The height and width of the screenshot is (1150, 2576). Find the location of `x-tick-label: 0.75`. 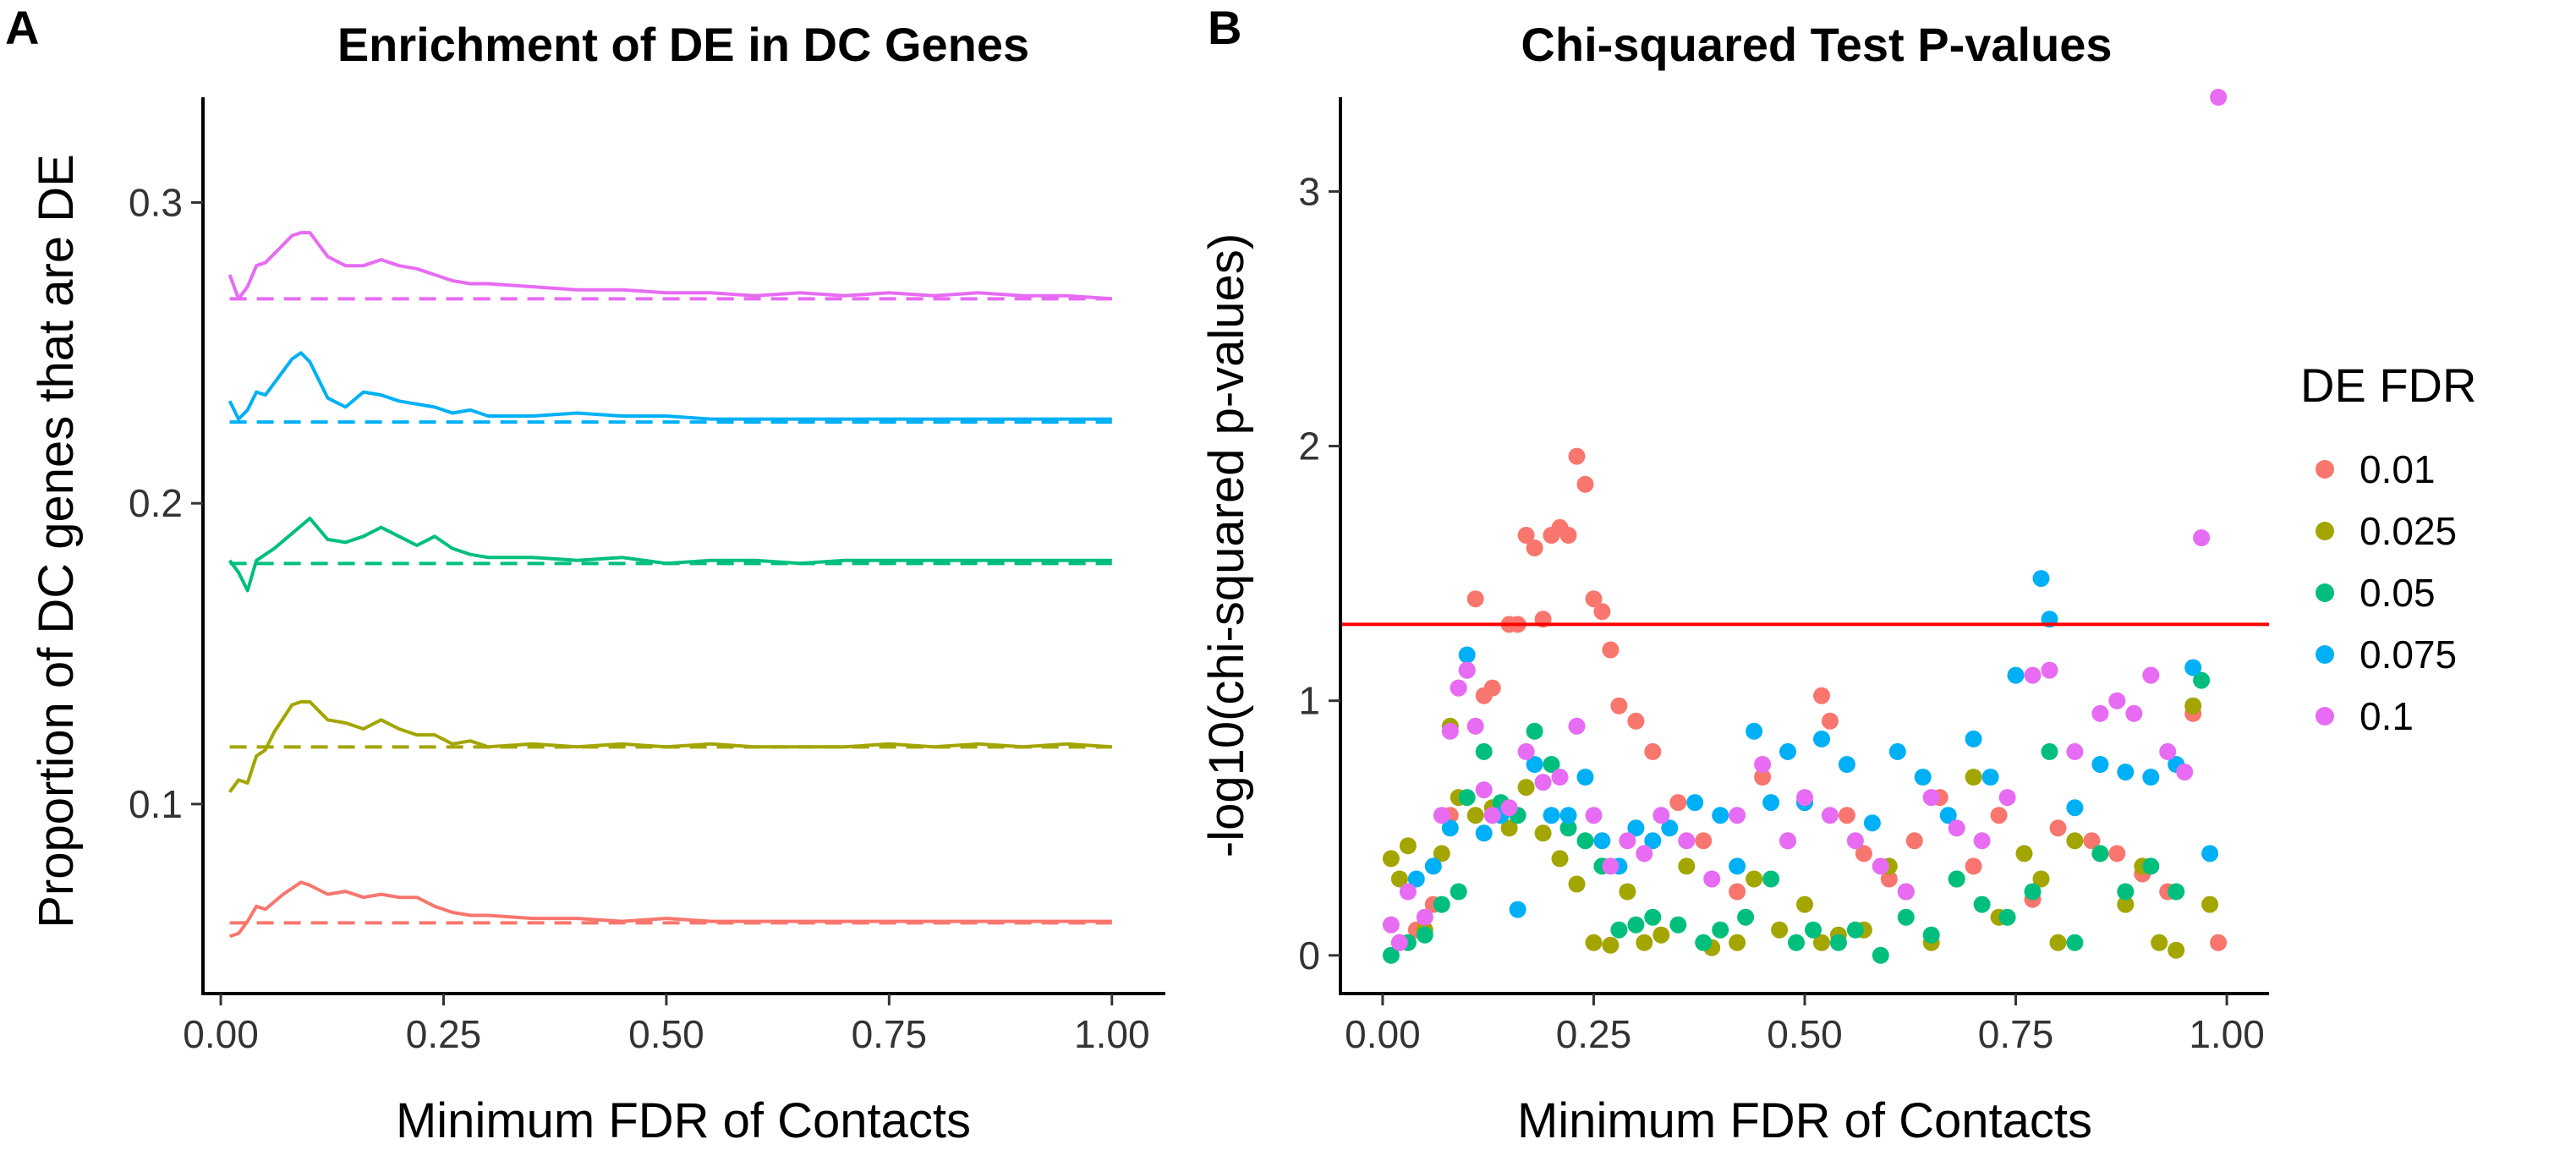

x-tick-label: 0.75 is located at coordinates (2016, 1034).